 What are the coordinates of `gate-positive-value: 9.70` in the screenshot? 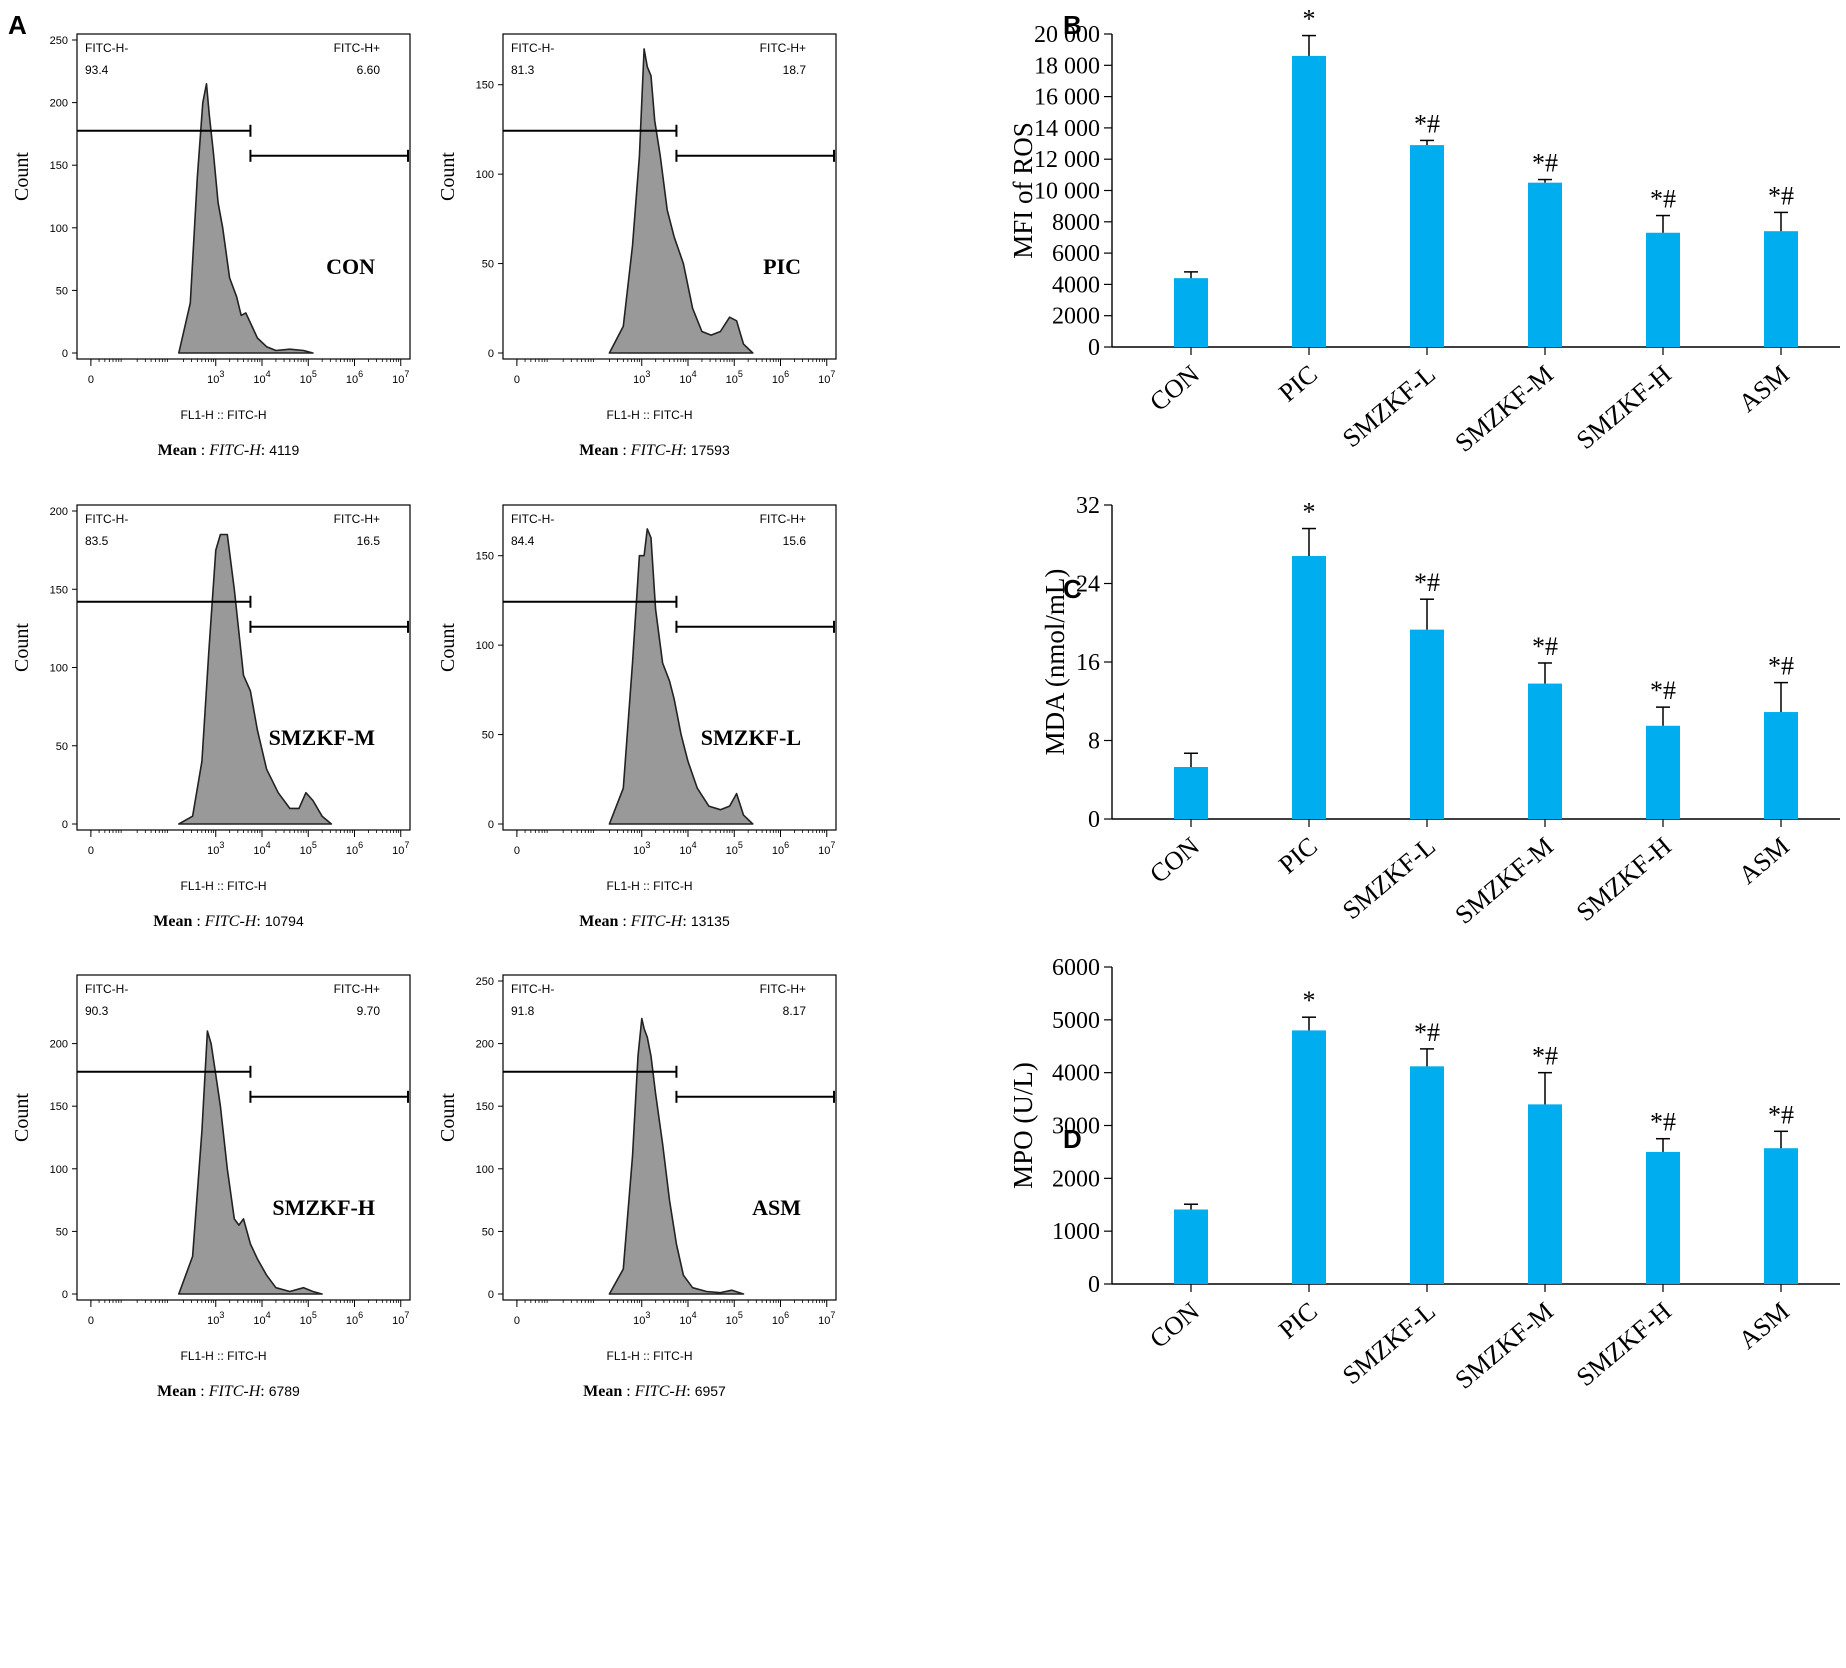 It's located at (369, 1011).